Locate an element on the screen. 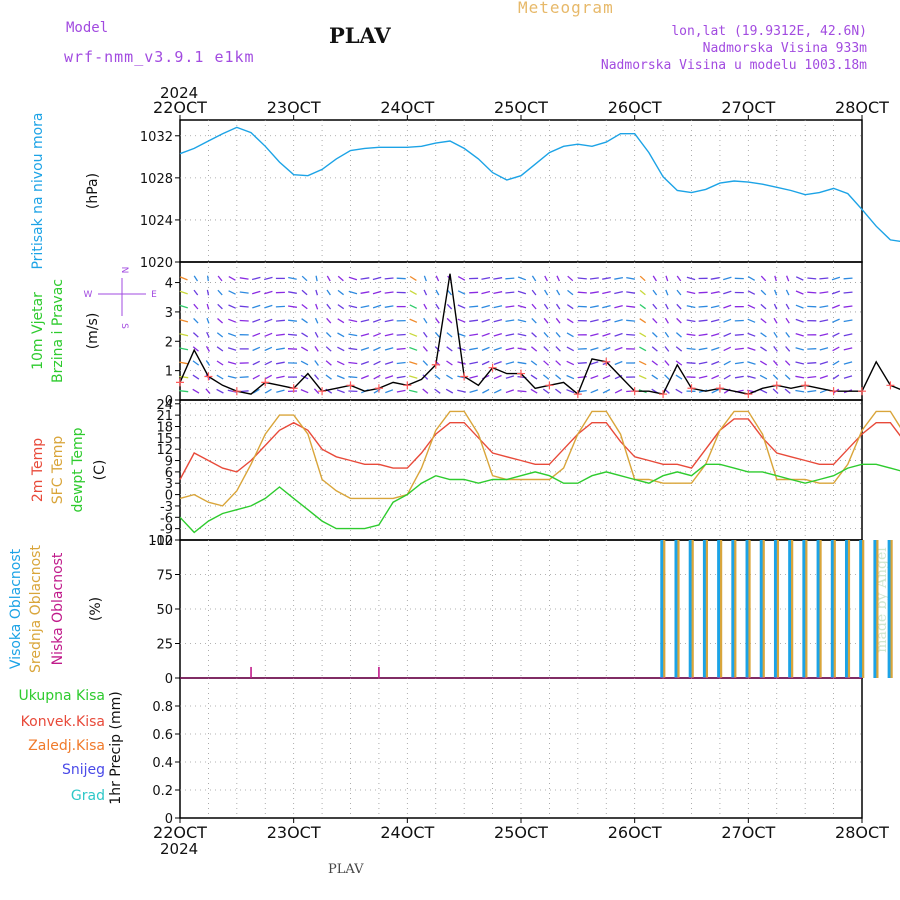 This screenshot has width=900, height=900. model-elevation-text: Nadmorska Visina u modelu 1003.18m is located at coordinates (733, 65).